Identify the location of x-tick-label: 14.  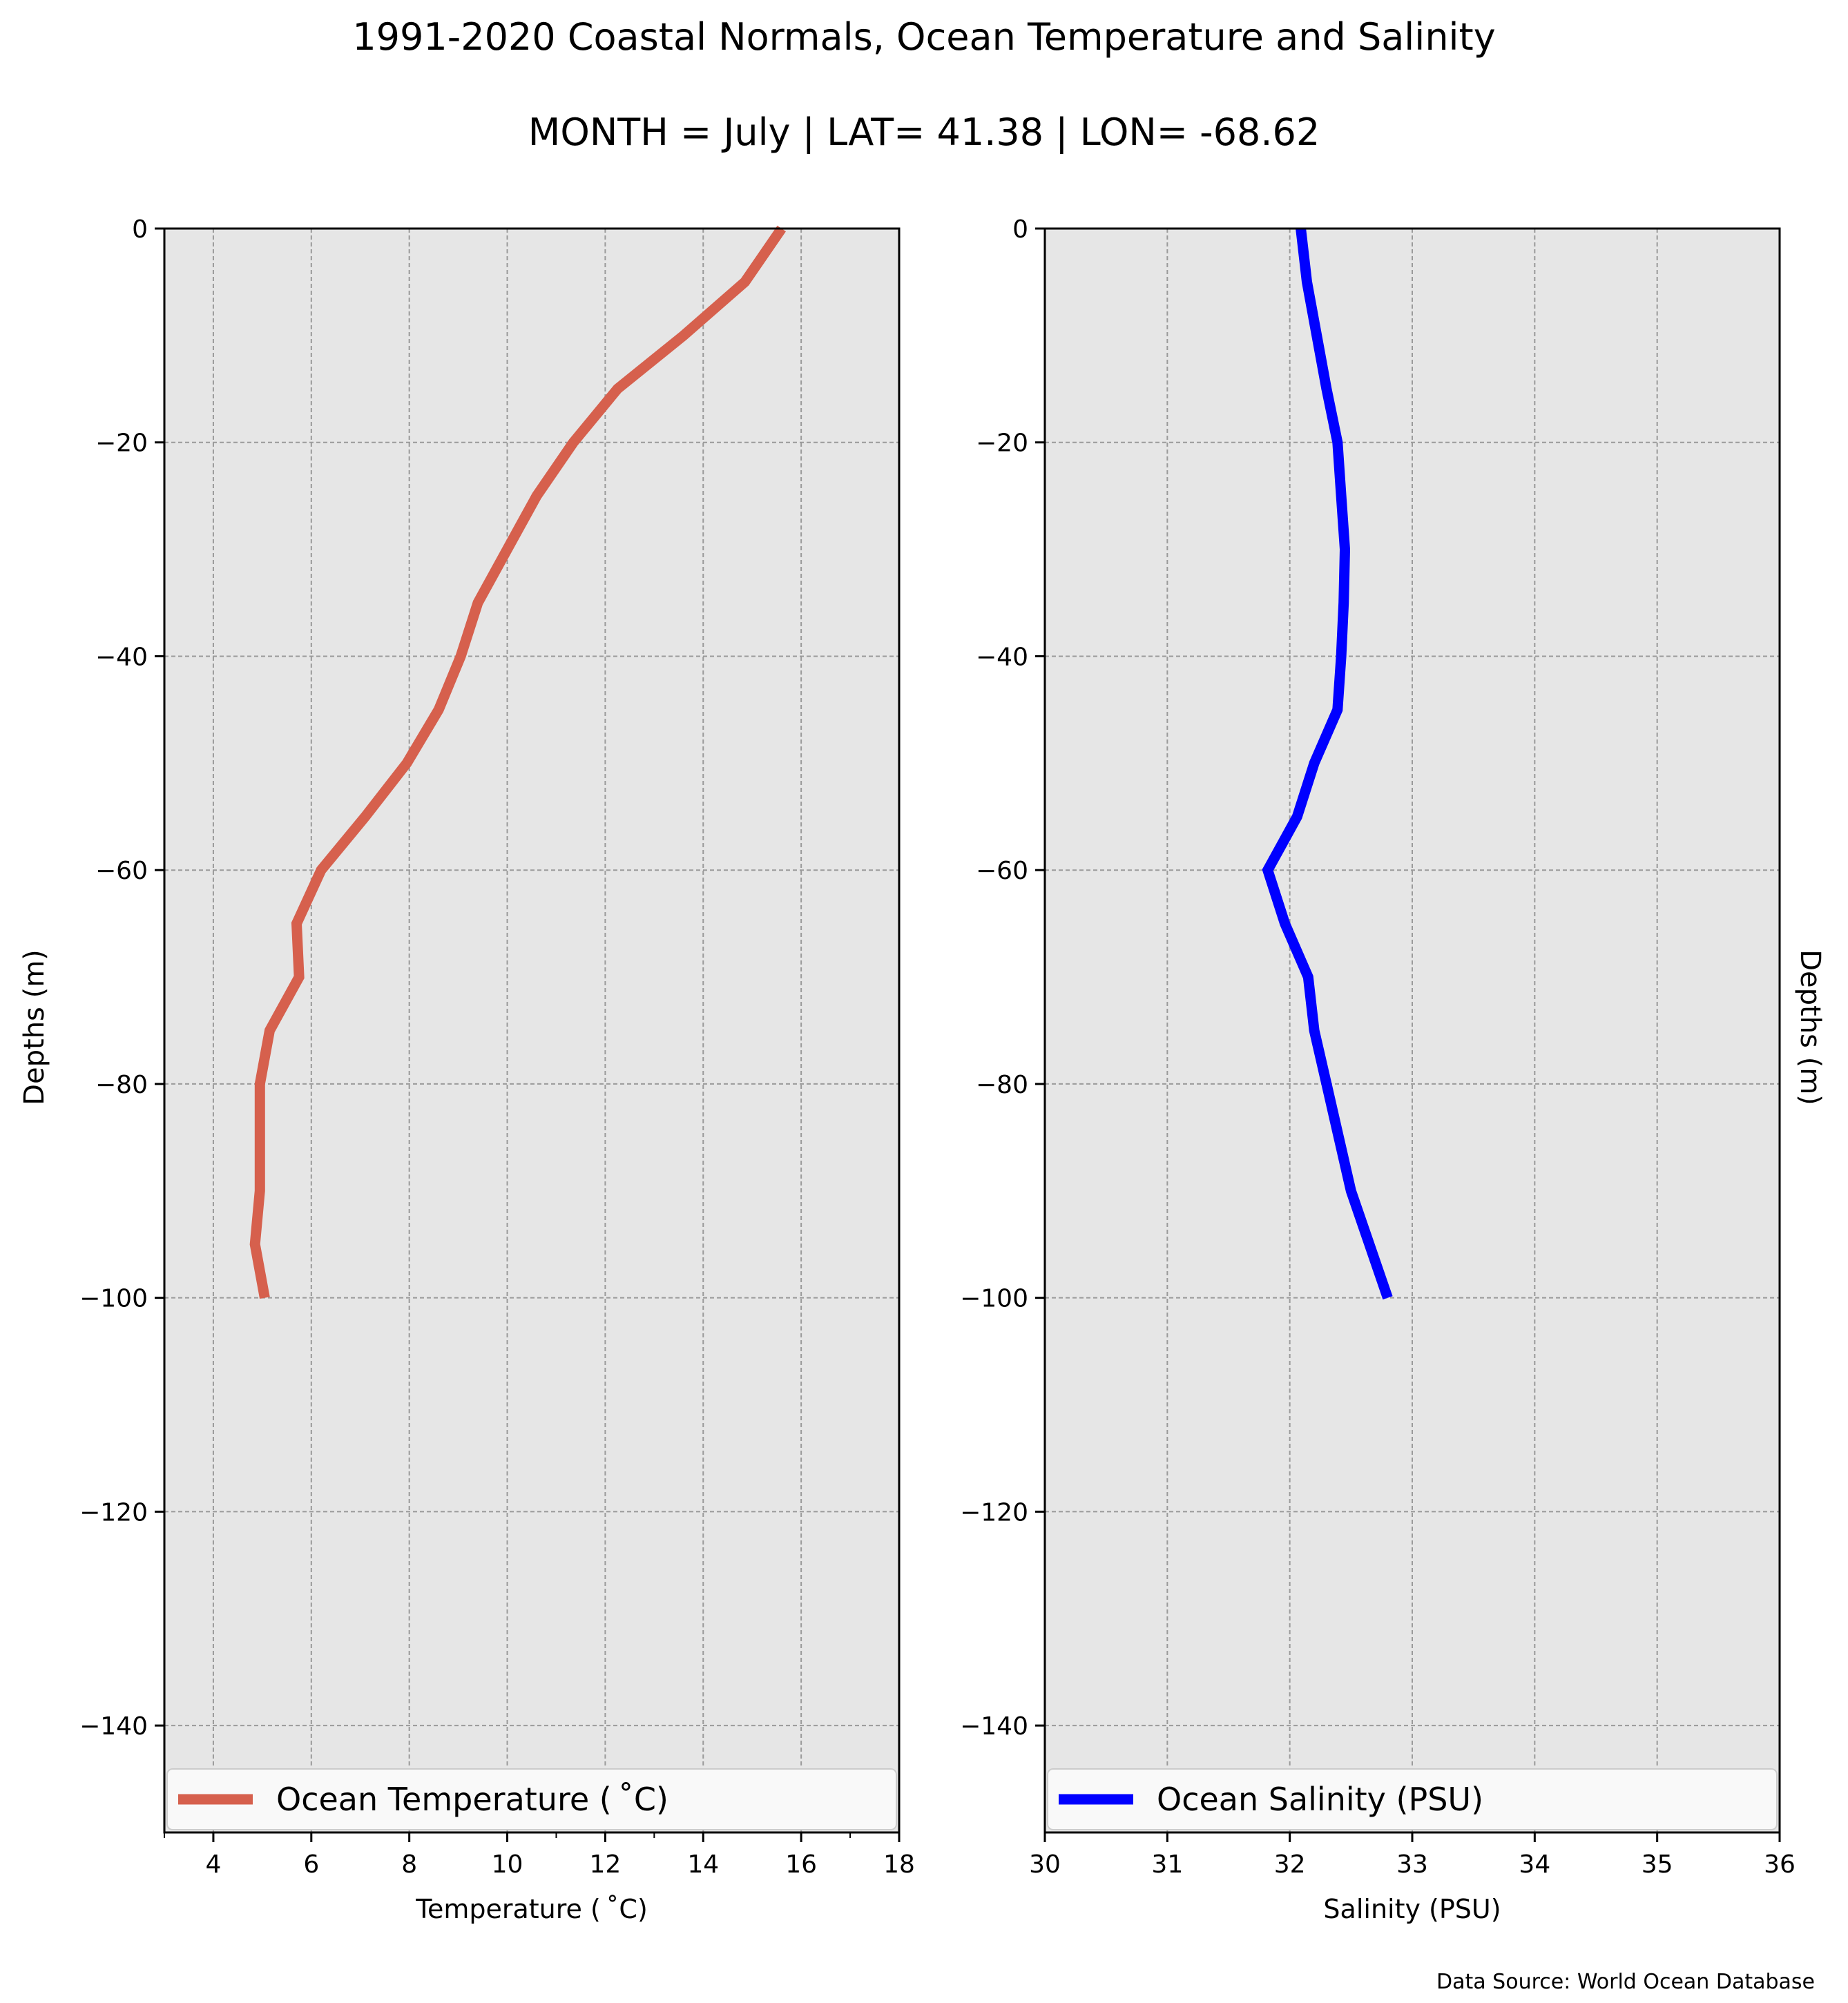
(703, 1864).